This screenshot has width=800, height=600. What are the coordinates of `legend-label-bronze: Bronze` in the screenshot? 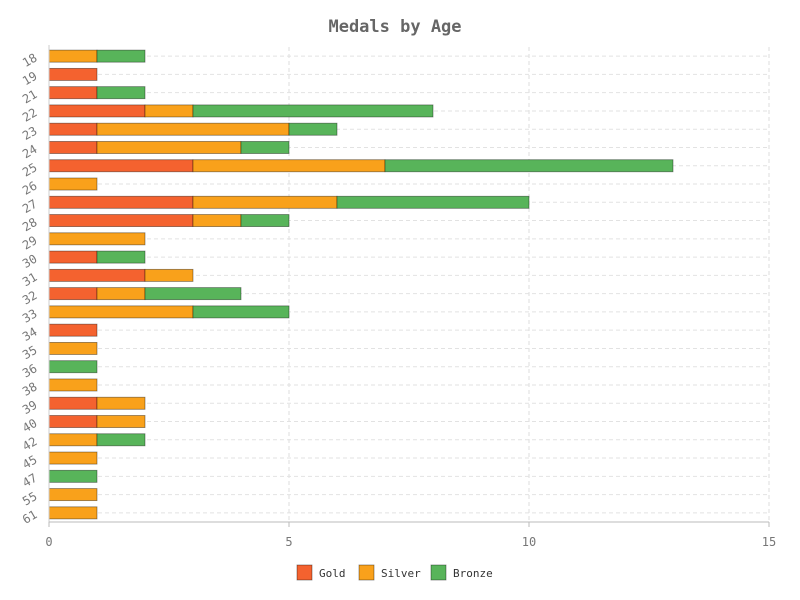 It's located at (473, 573).